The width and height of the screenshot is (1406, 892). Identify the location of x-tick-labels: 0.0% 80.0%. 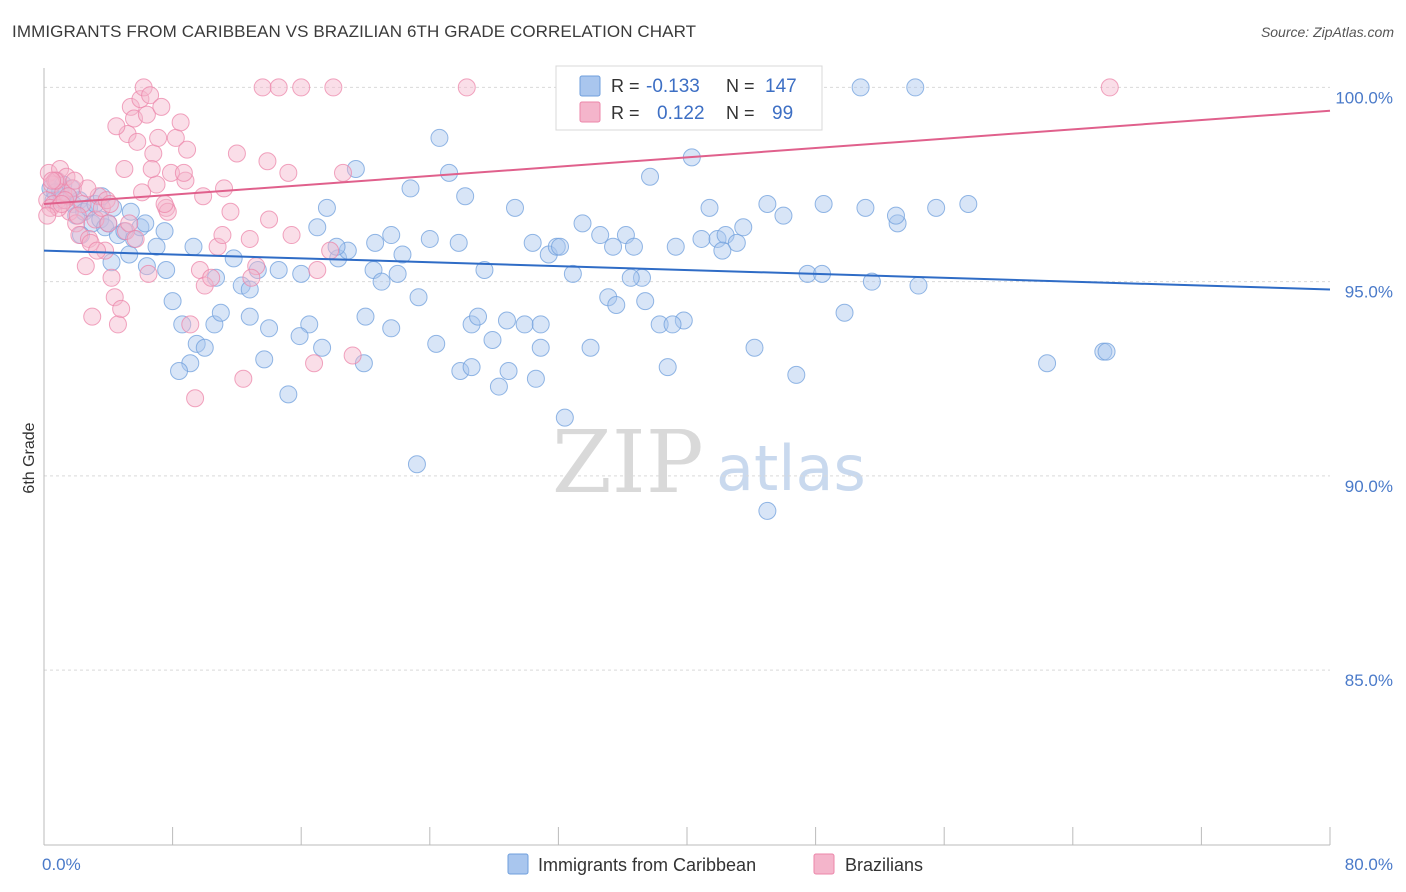
(717, 864).